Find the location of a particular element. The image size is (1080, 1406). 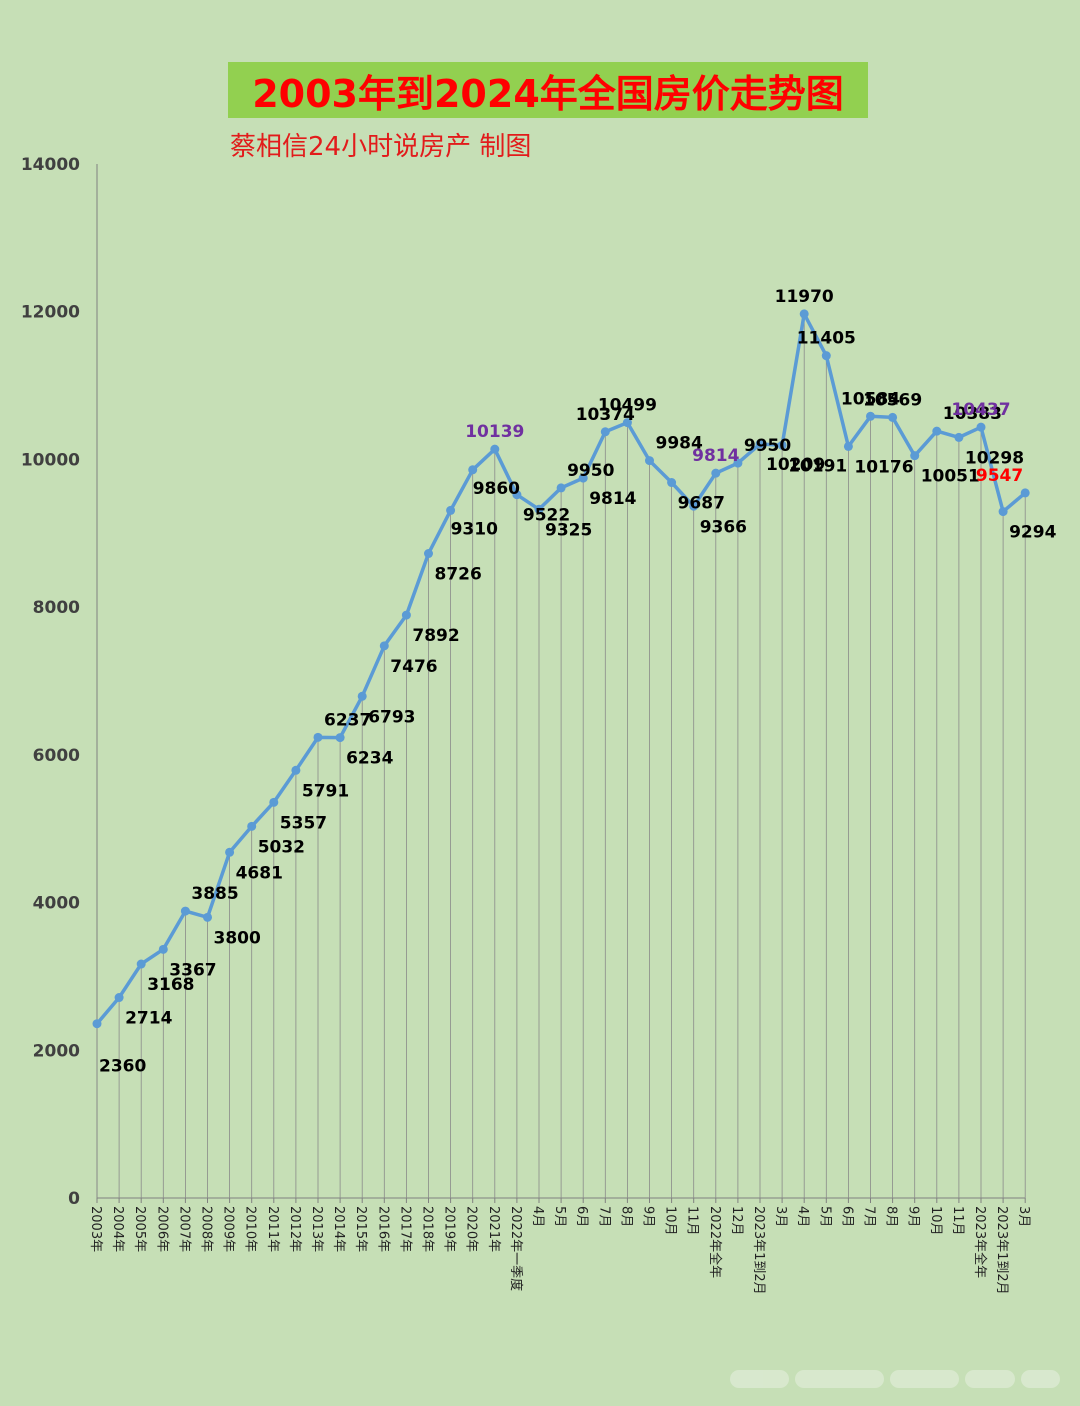

data-label: 2360 is located at coordinates (122, 1067).